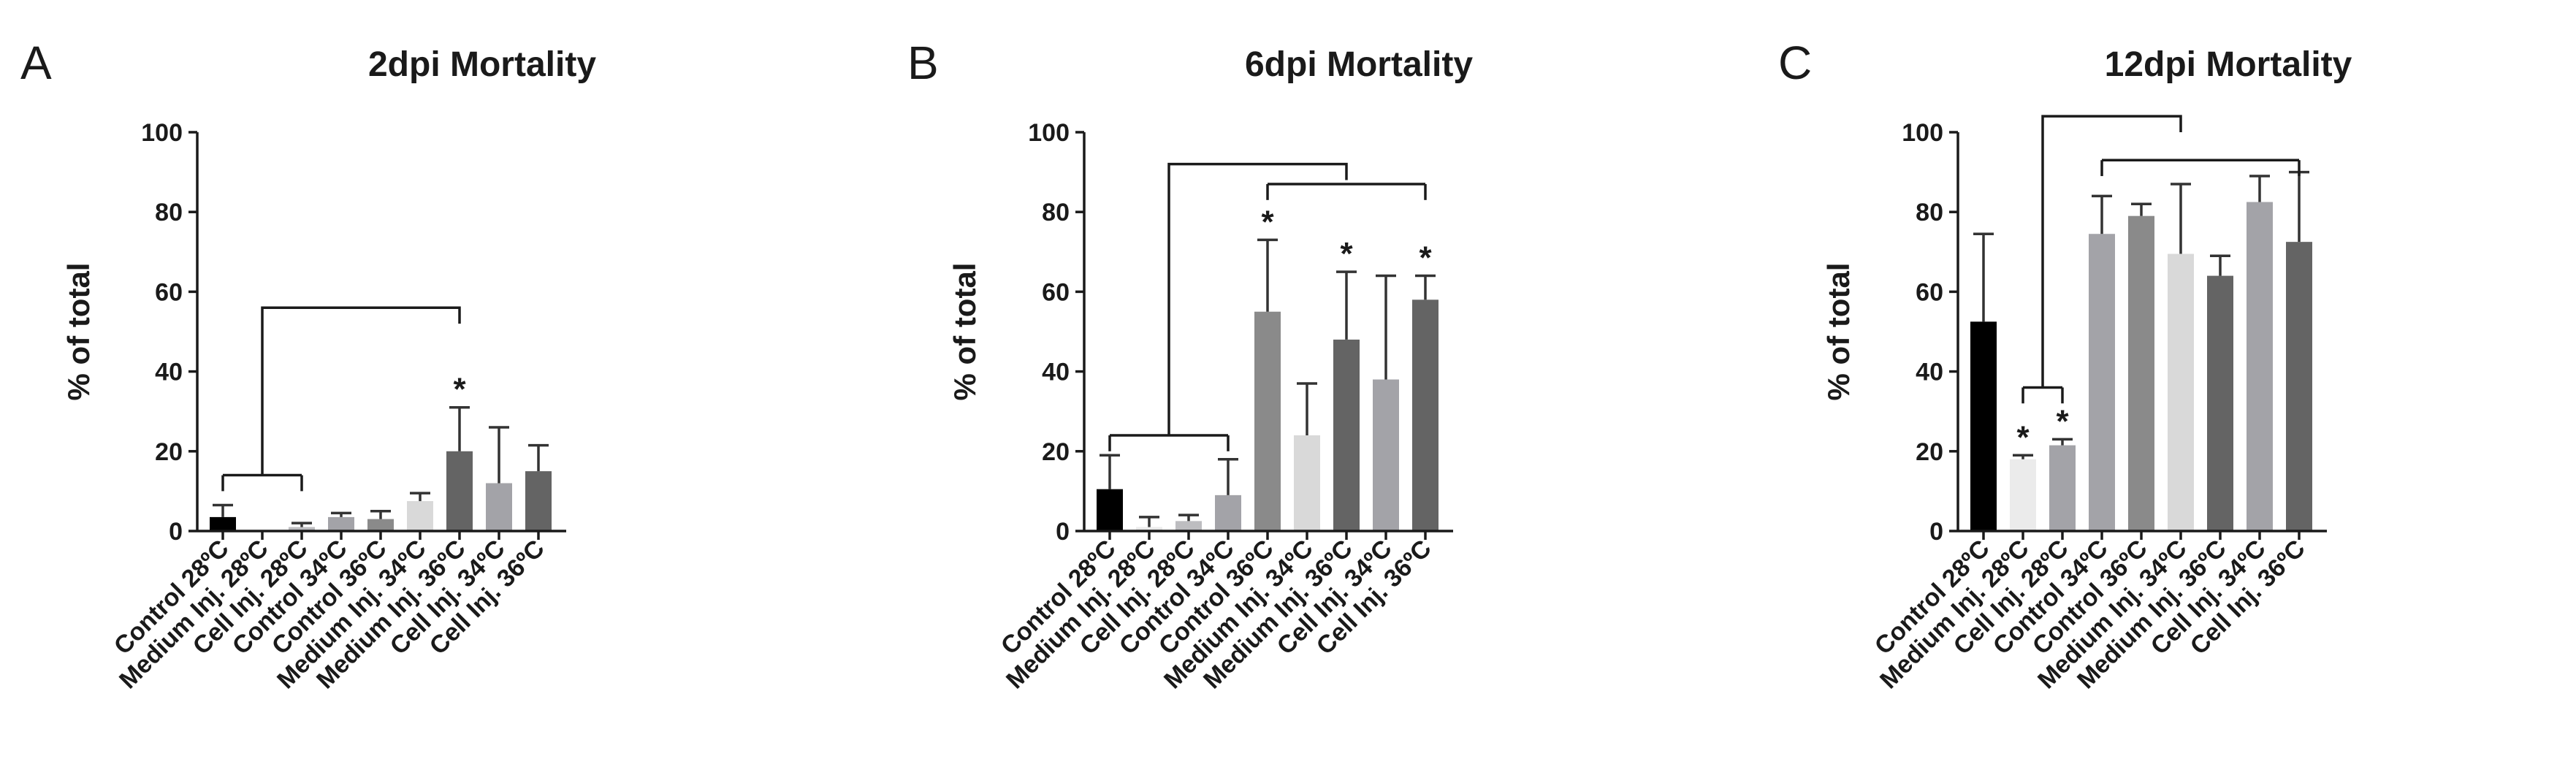 Image resolution: width=2576 pixels, height=775 pixels. I want to click on chart-title: 12dpi Mortality, so click(2228, 64).